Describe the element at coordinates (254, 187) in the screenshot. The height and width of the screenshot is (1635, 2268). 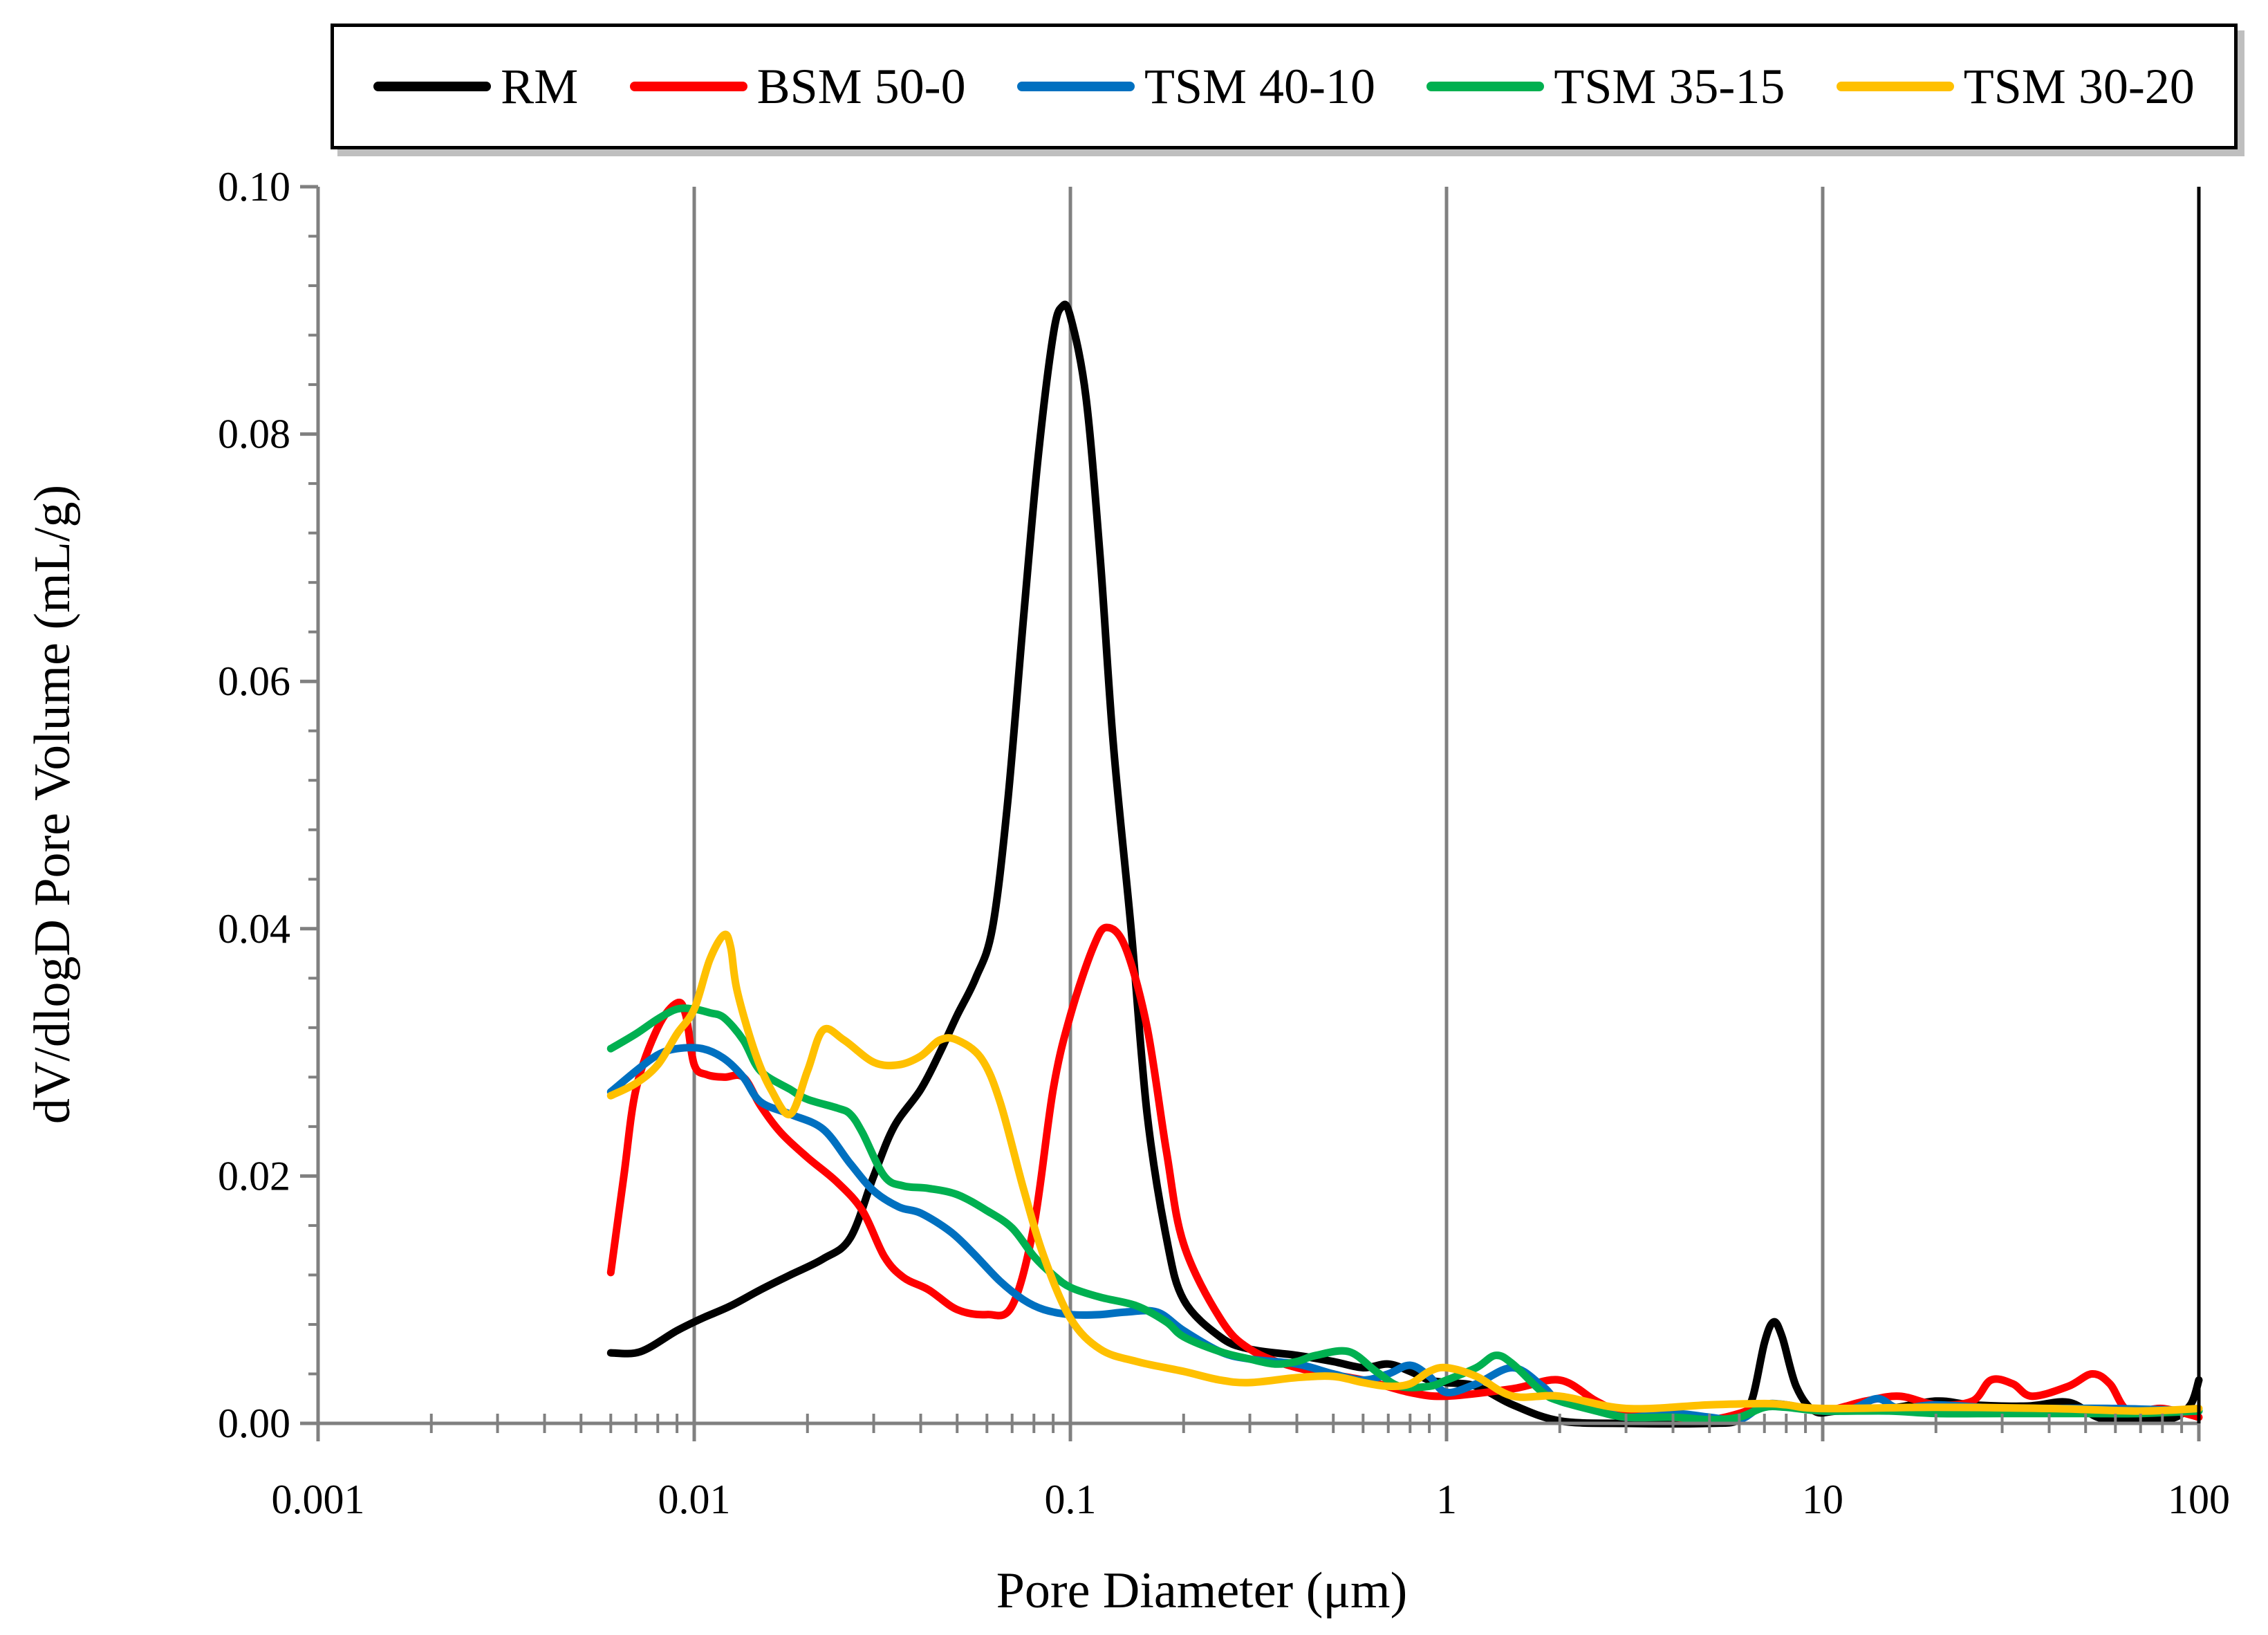
I see `y-tick-label: 0.10` at that location.